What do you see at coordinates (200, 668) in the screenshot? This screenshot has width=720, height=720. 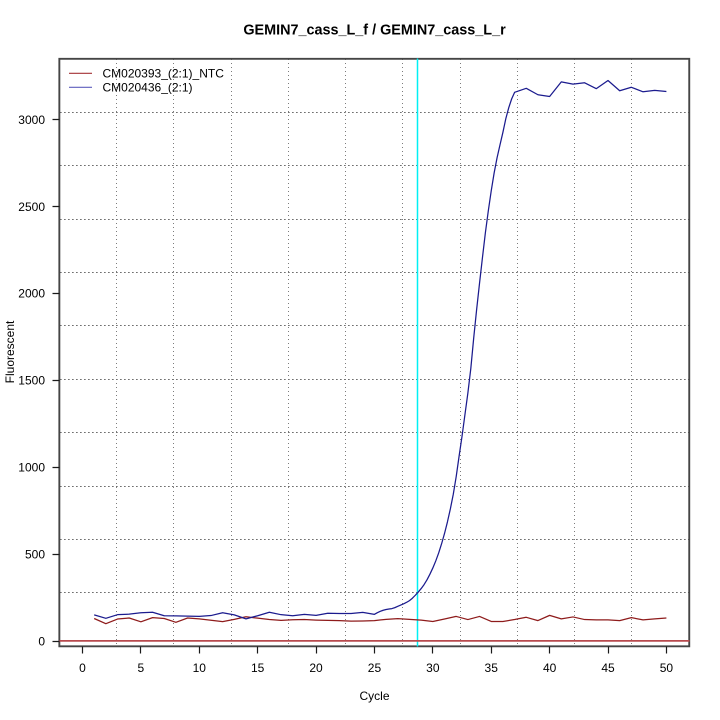 I see `svg-text: 10` at bounding box center [200, 668].